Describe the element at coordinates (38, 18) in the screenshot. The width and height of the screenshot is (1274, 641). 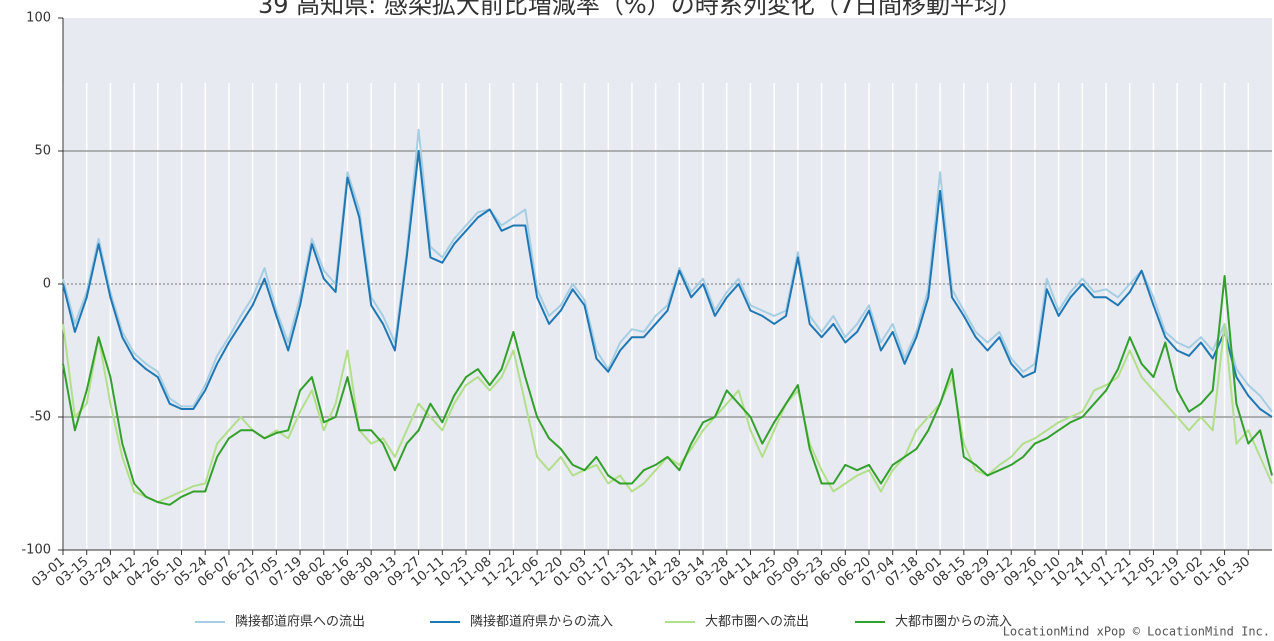
I see `y-tick-label: 100` at that location.